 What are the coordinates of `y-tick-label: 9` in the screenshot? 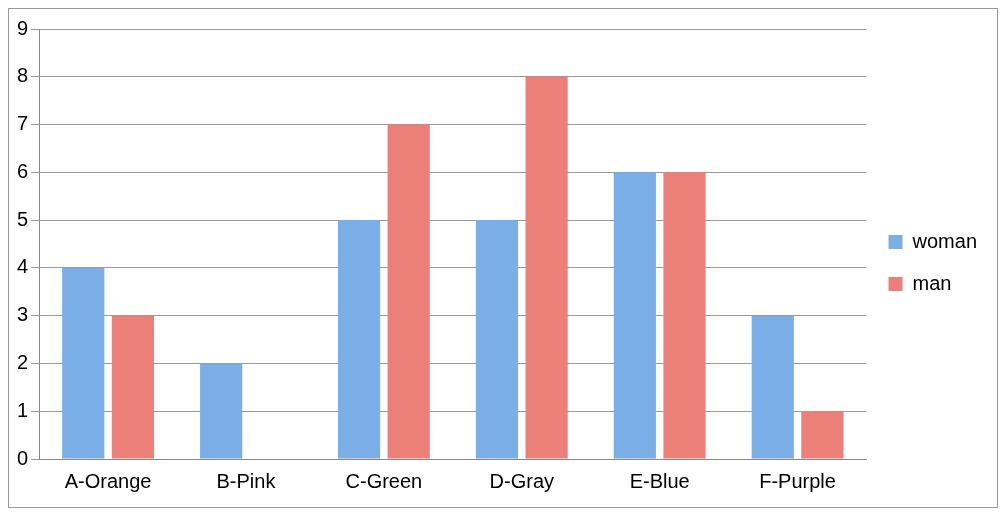 It's located at (23, 27).